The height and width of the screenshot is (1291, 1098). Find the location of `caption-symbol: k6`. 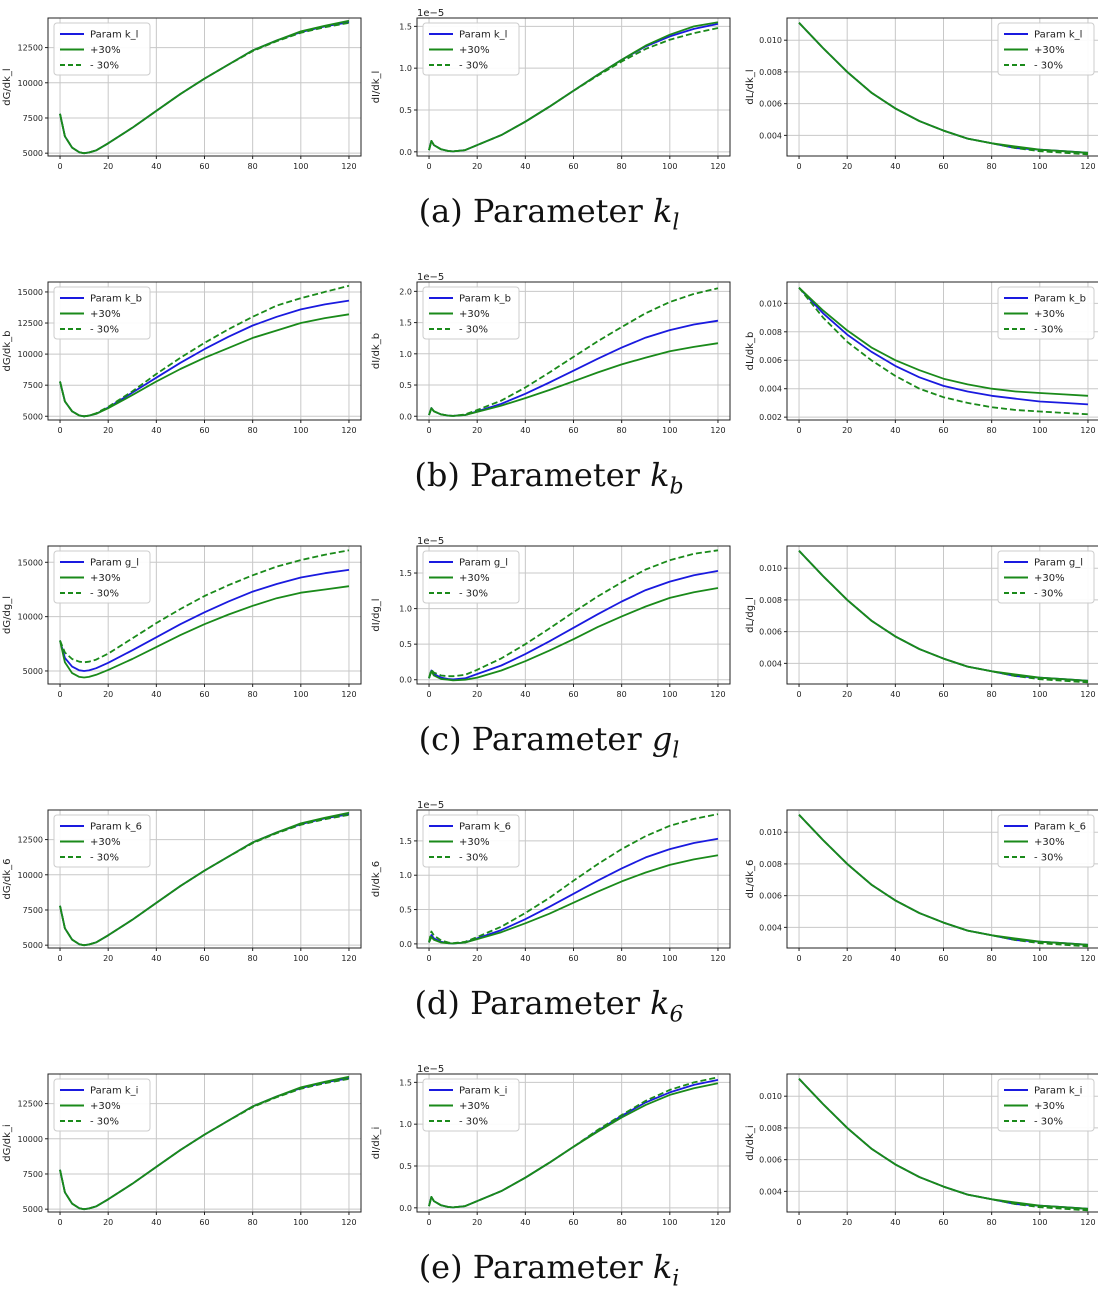

caption-symbol: k6 is located at coordinates (666, 1005).